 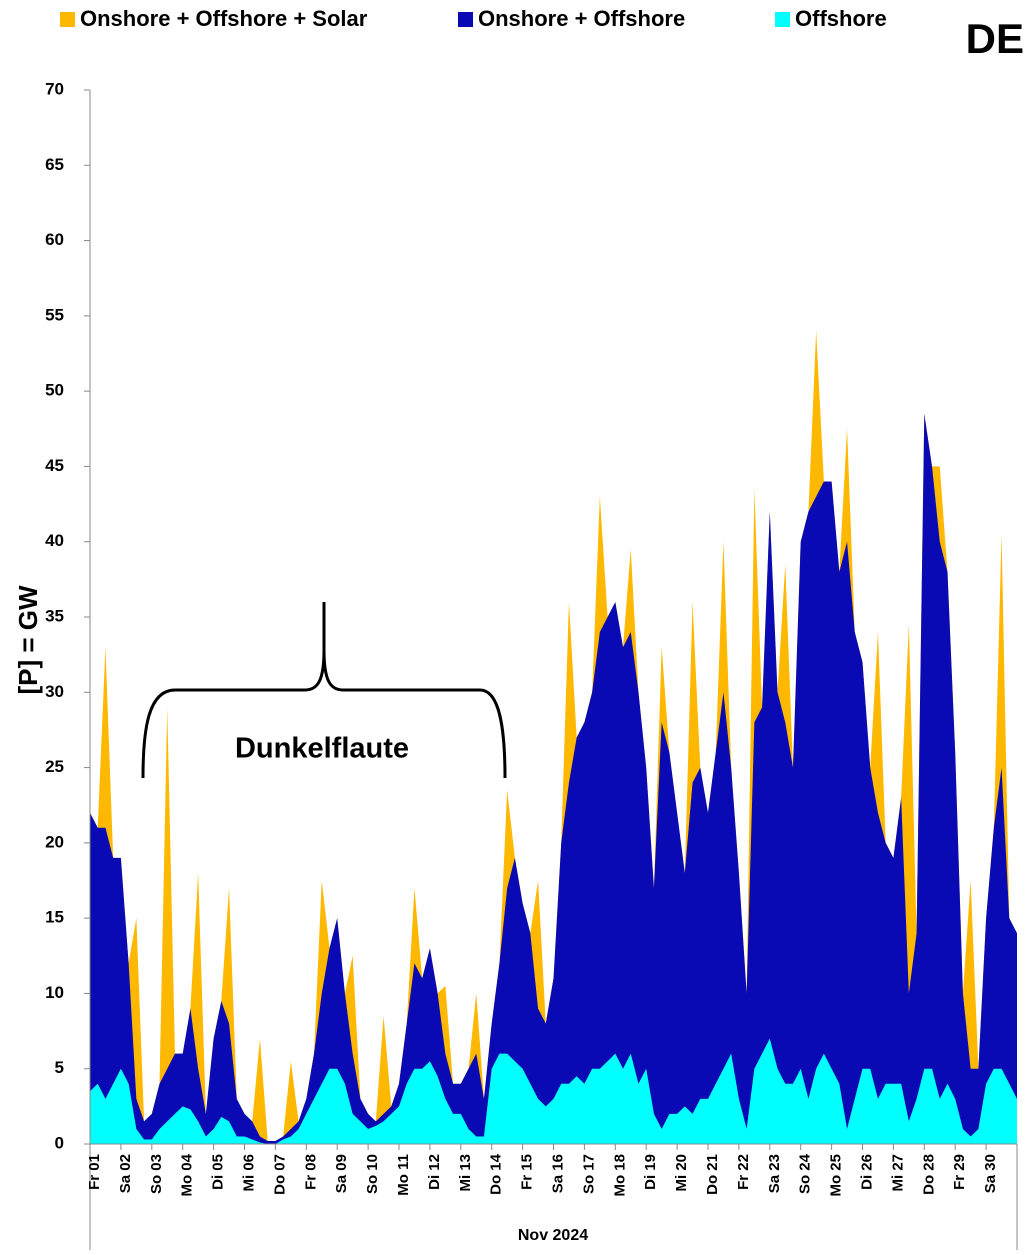 What do you see at coordinates (465, 1173) in the screenshot?
I see `x-tick-label: Mi 13` at bounding box center [465, 1173].